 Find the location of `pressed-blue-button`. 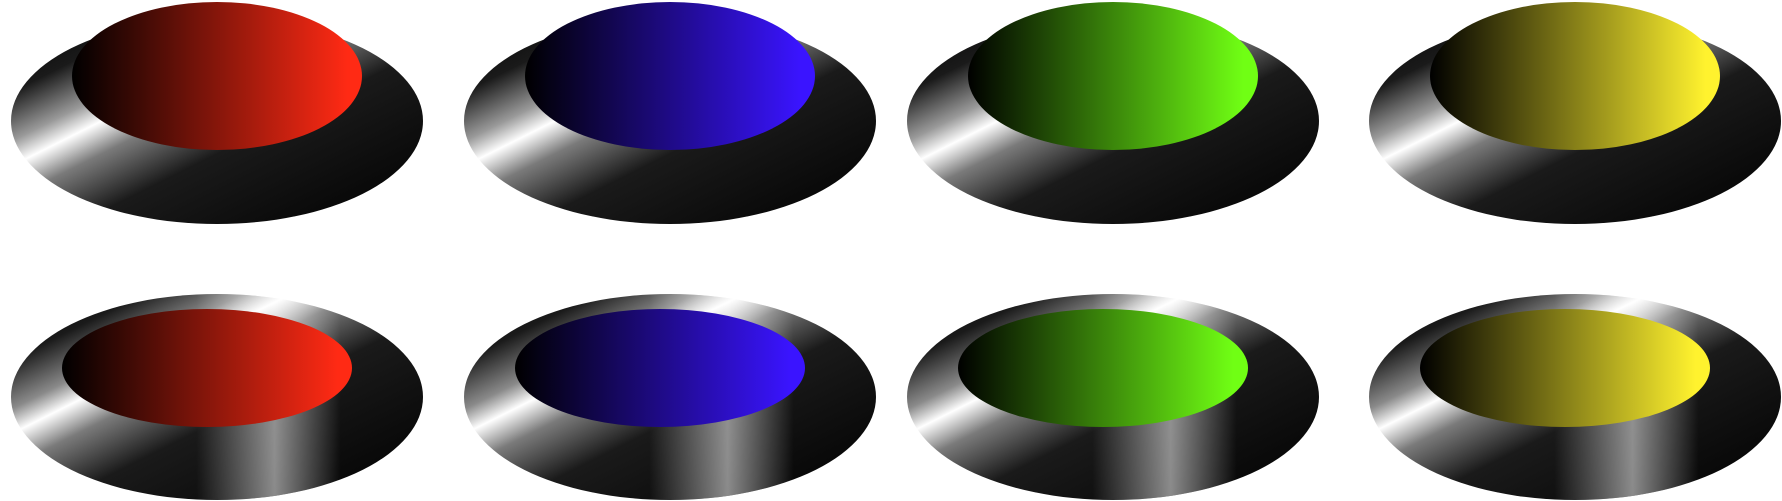

pressed-blue-button is located at coordinates (670, 397).